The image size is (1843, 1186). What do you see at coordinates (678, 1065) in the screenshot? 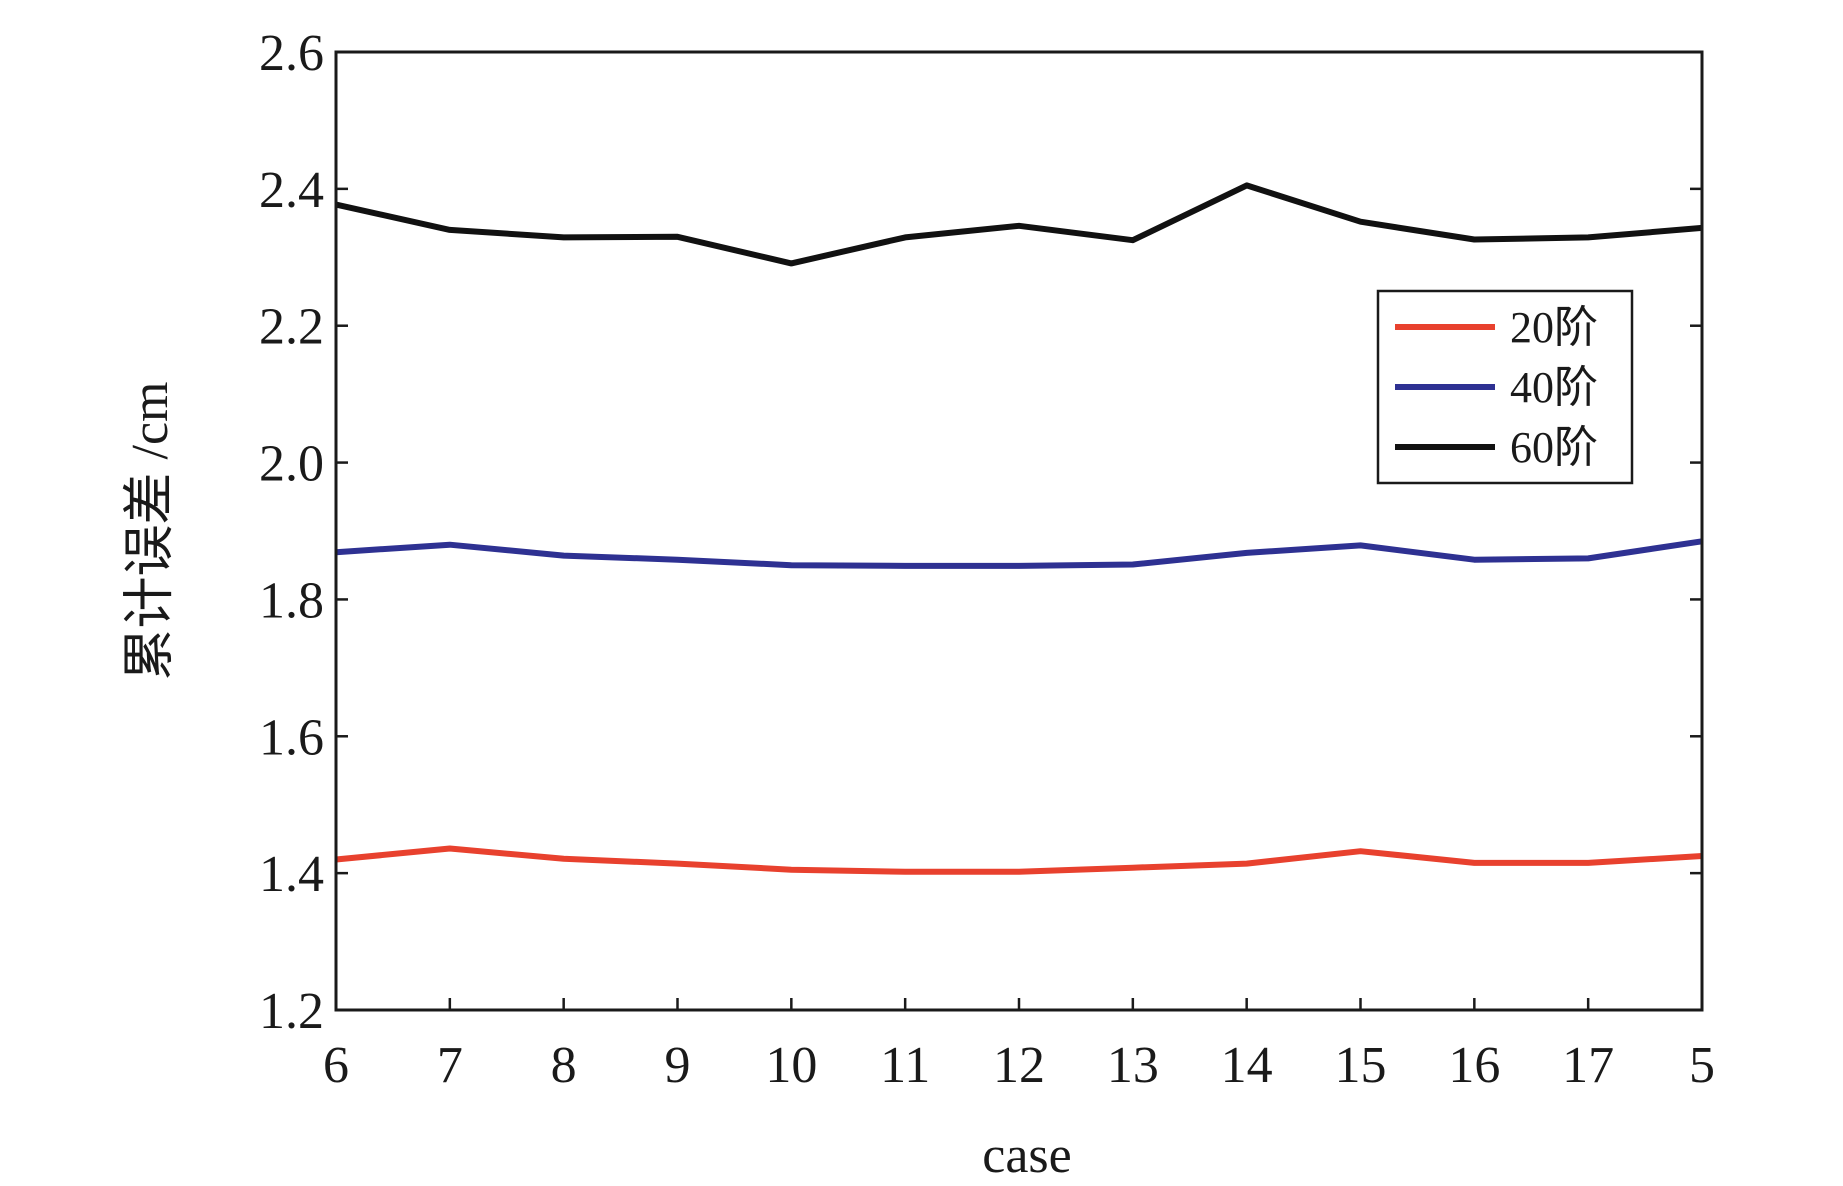
I see `x-tick-label: 9` at bounding box center [678, 1065].